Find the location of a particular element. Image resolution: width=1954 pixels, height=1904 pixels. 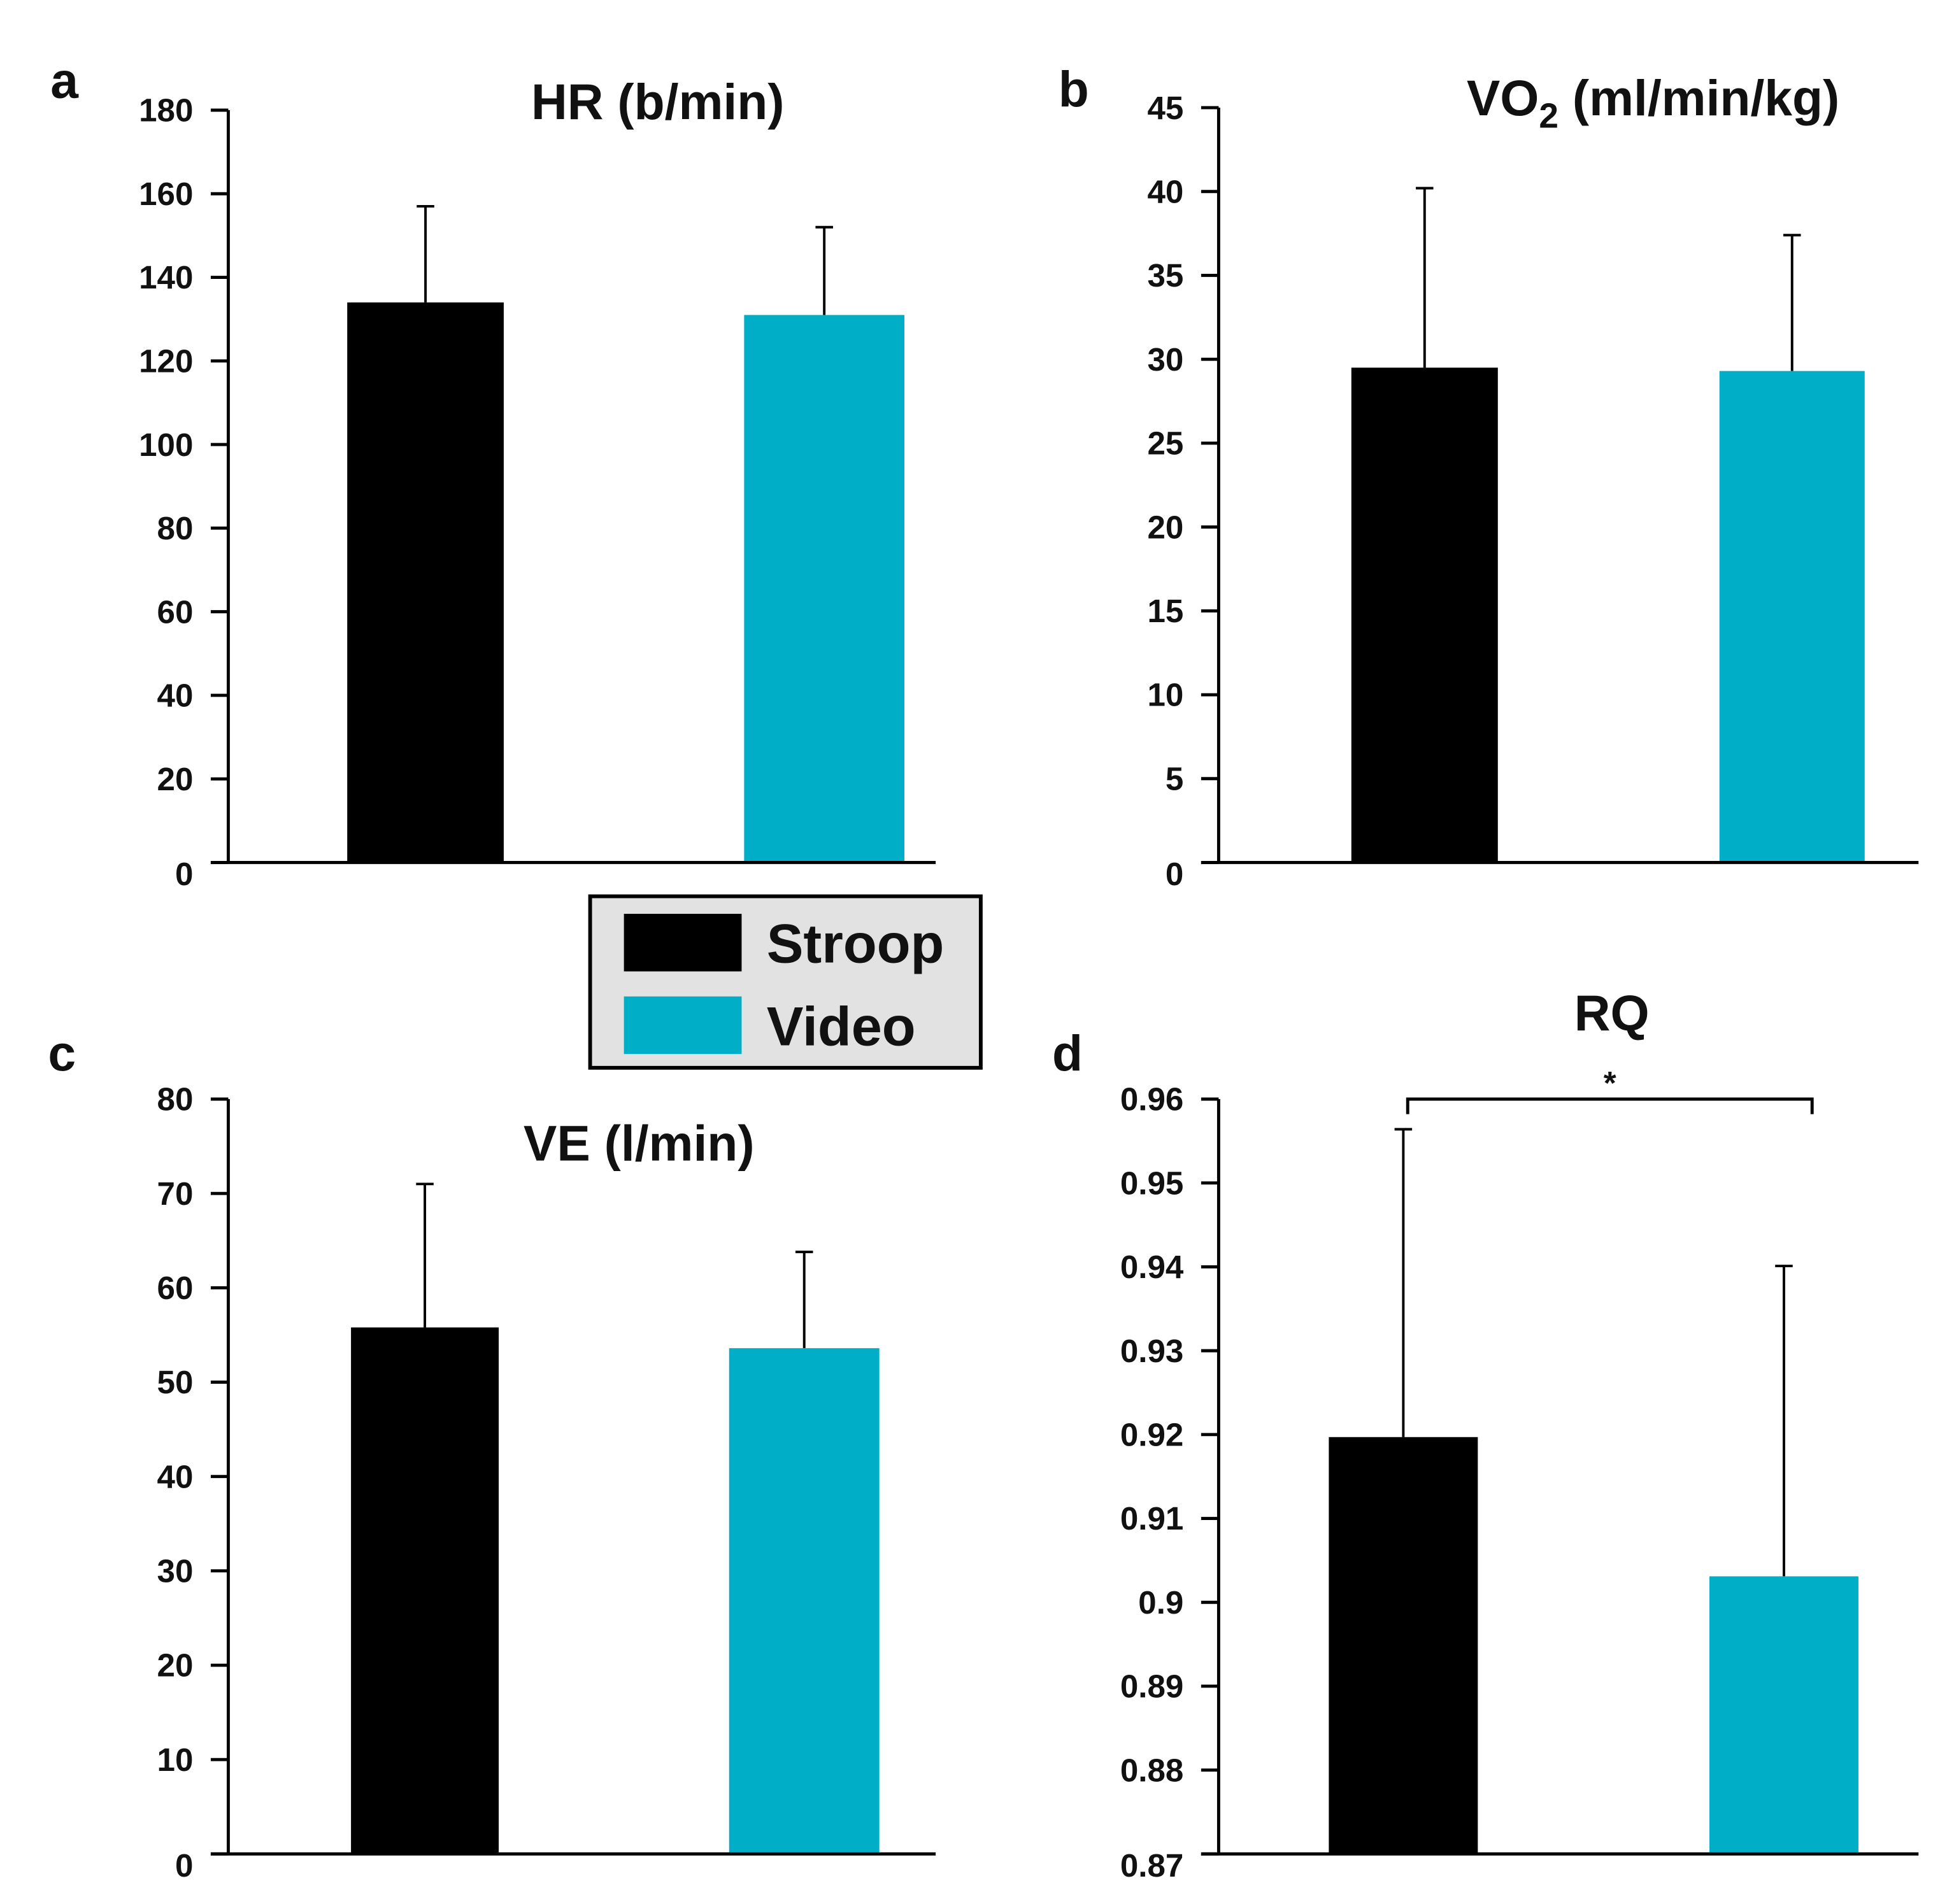

y-tick-label: 160 is located at coordinates (166, 194).